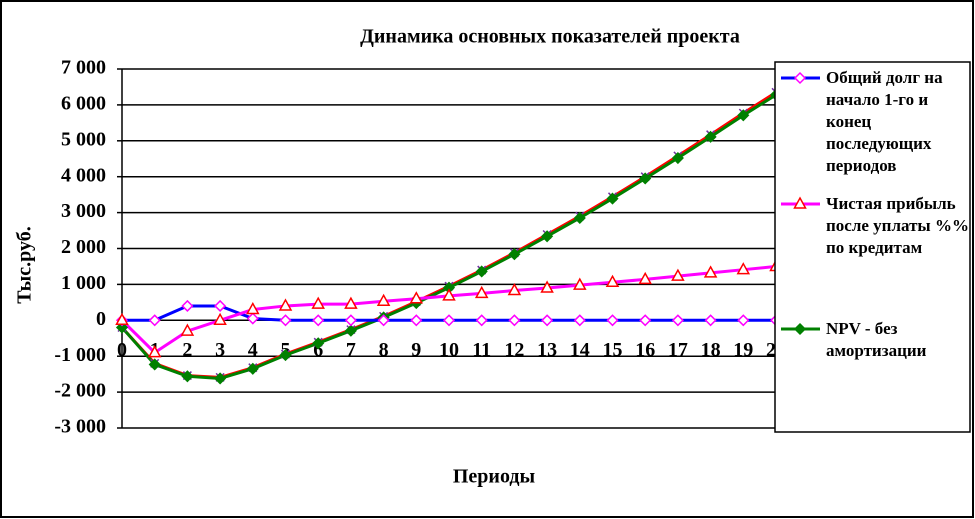  I want to click on chart-title: Динамика основных показателей проекта, so click(550, 37).